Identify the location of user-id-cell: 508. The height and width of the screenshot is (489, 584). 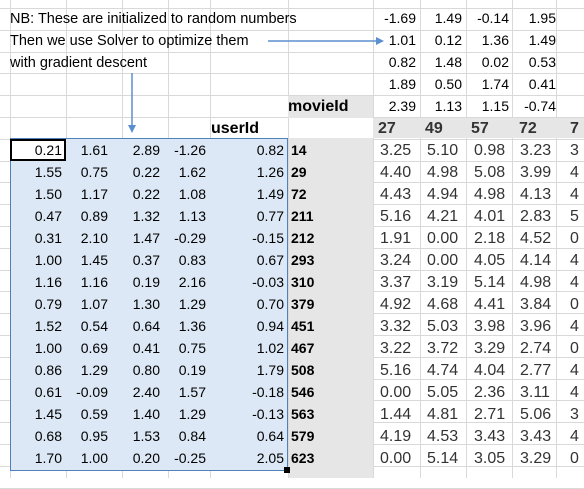
(303, 370).